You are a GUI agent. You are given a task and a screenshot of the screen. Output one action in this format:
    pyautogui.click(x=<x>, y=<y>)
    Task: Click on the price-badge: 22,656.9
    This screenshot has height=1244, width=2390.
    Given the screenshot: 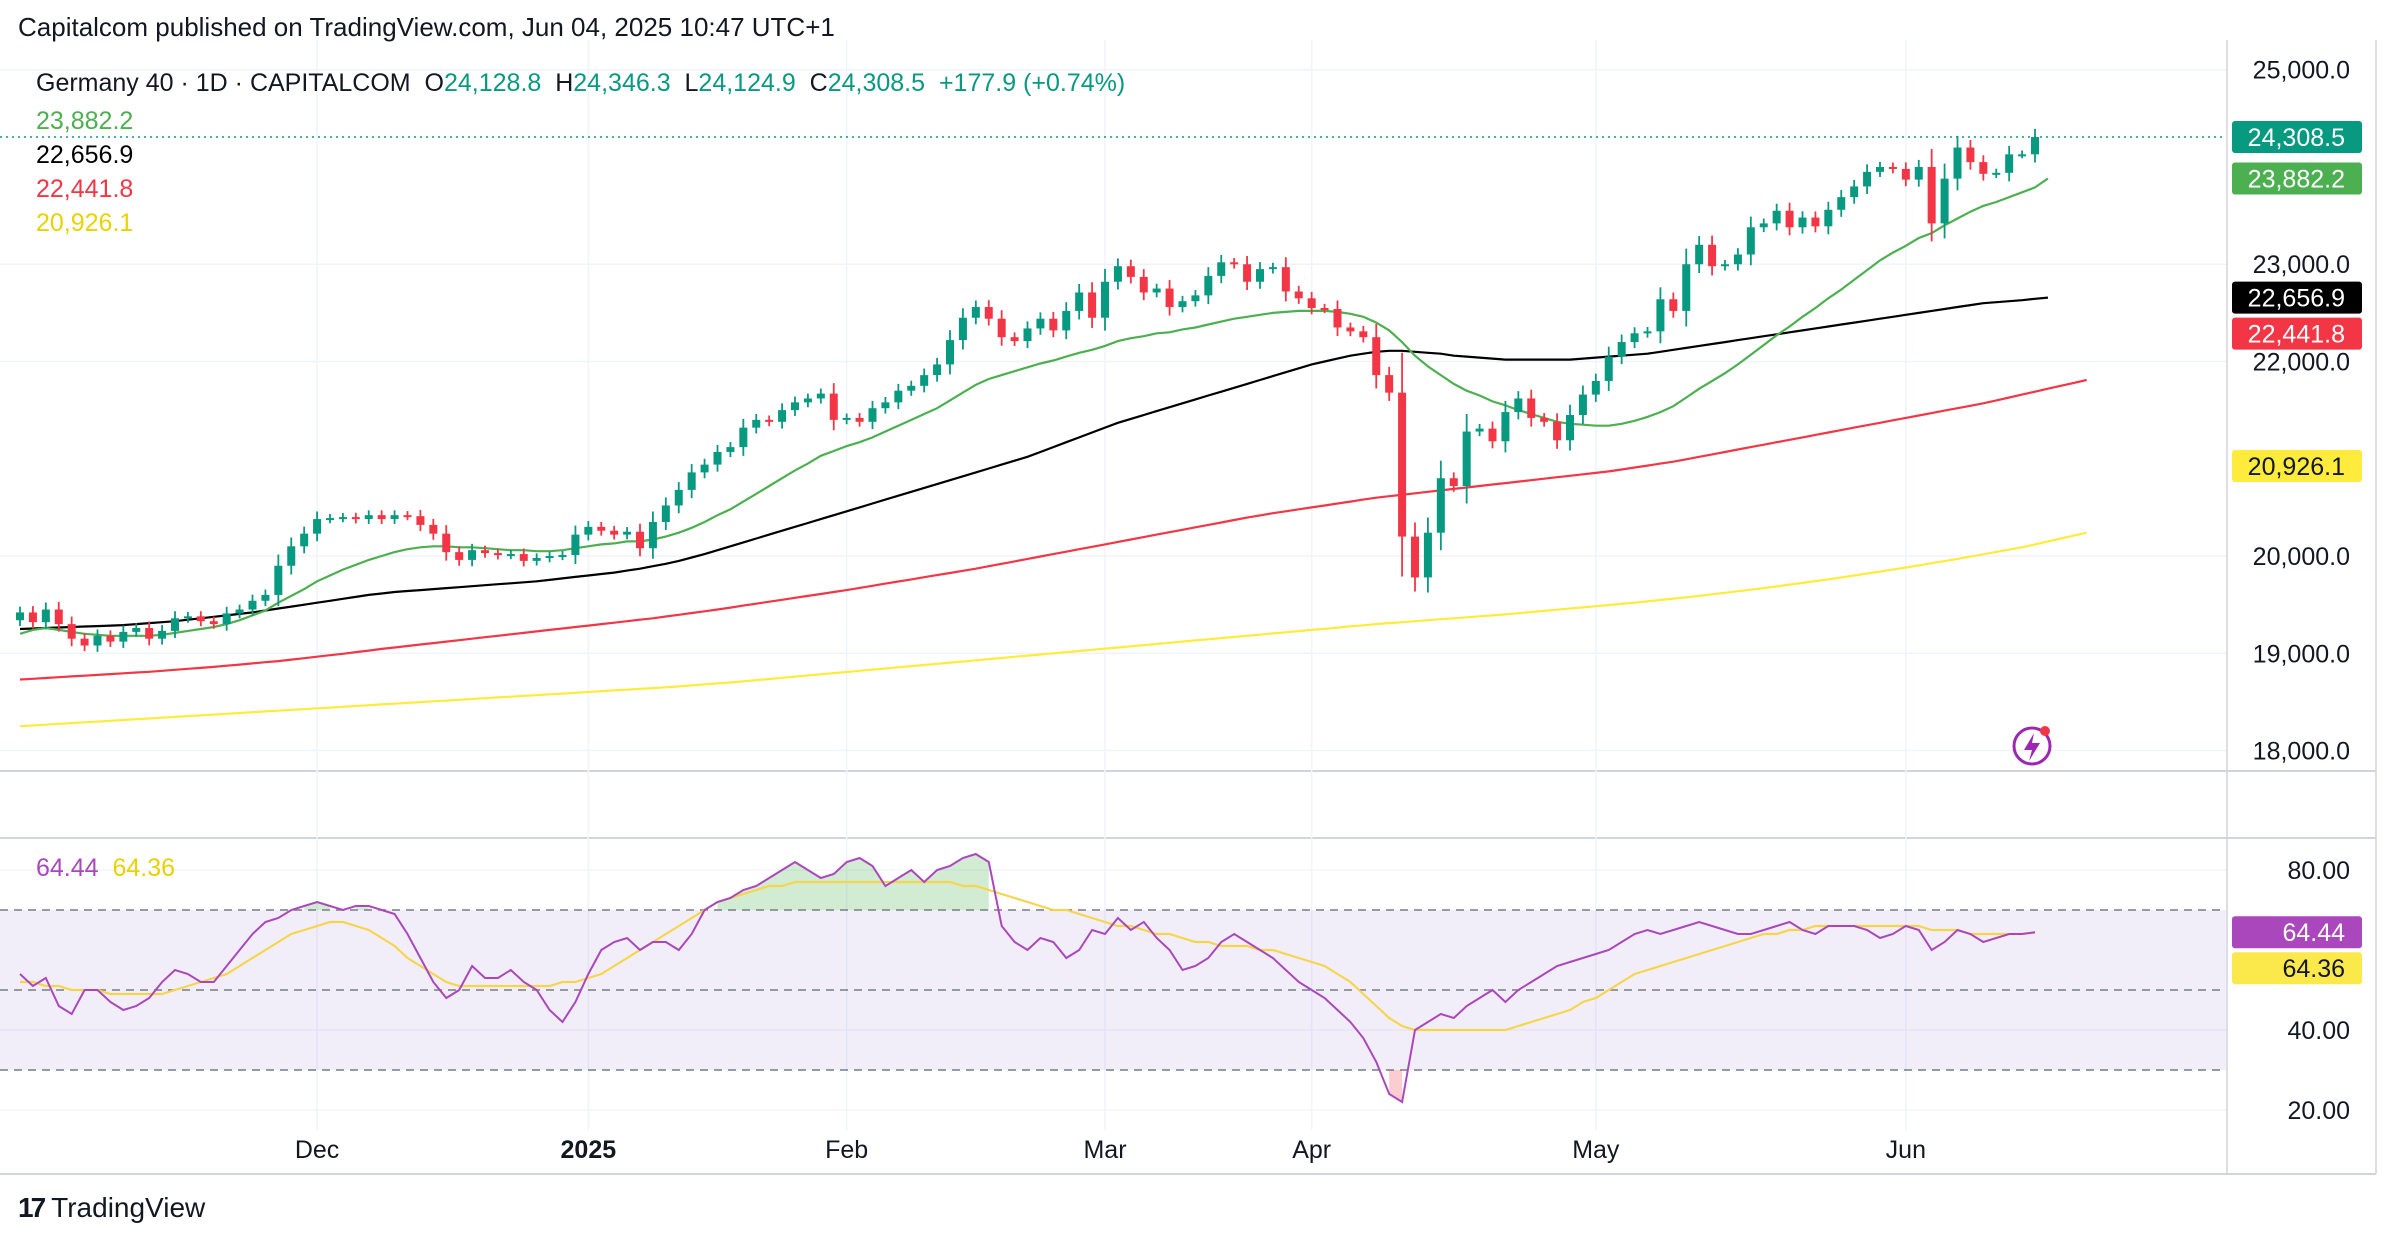 What is the action you would take?
    pyautogui.click(x=2297, y=297)
    